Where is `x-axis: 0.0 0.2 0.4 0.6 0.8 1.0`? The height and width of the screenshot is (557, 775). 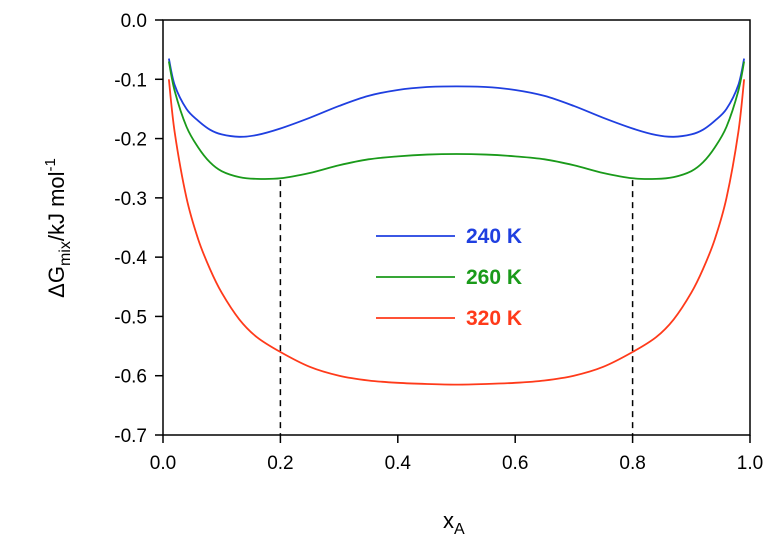 x-axis: 0.0 0.2 0.4 0.6 0.8 1.0 is located at coordinates (456, 454).